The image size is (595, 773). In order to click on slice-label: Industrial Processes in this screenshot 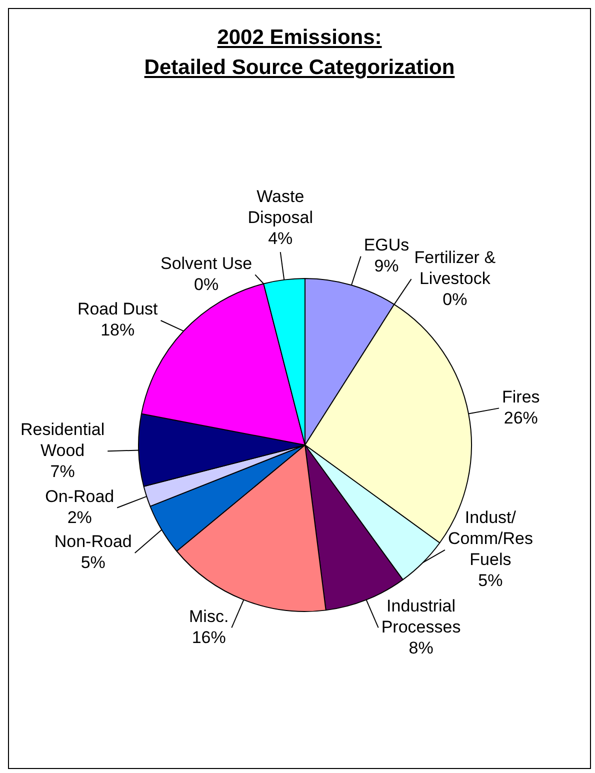, I will do `click(421, 616)`.